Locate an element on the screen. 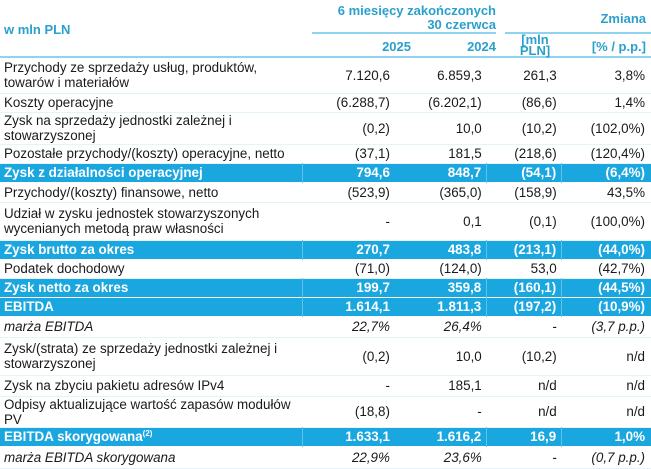 This screenshot has height=469, width=651. change-pct-text: 43,5% is located at coordinates (626, 192).